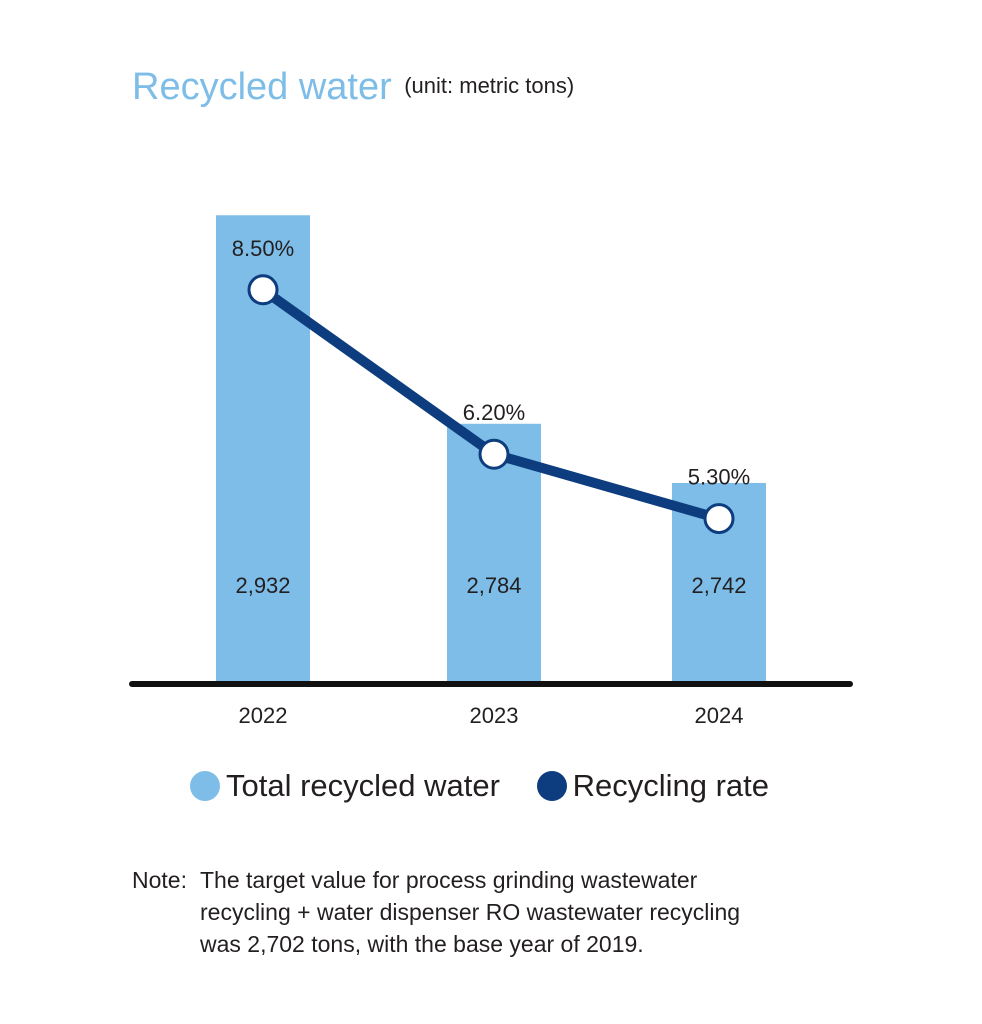  I want to click on chart-title-row: Recycled water (unit: metric tons), so click(353, 87).